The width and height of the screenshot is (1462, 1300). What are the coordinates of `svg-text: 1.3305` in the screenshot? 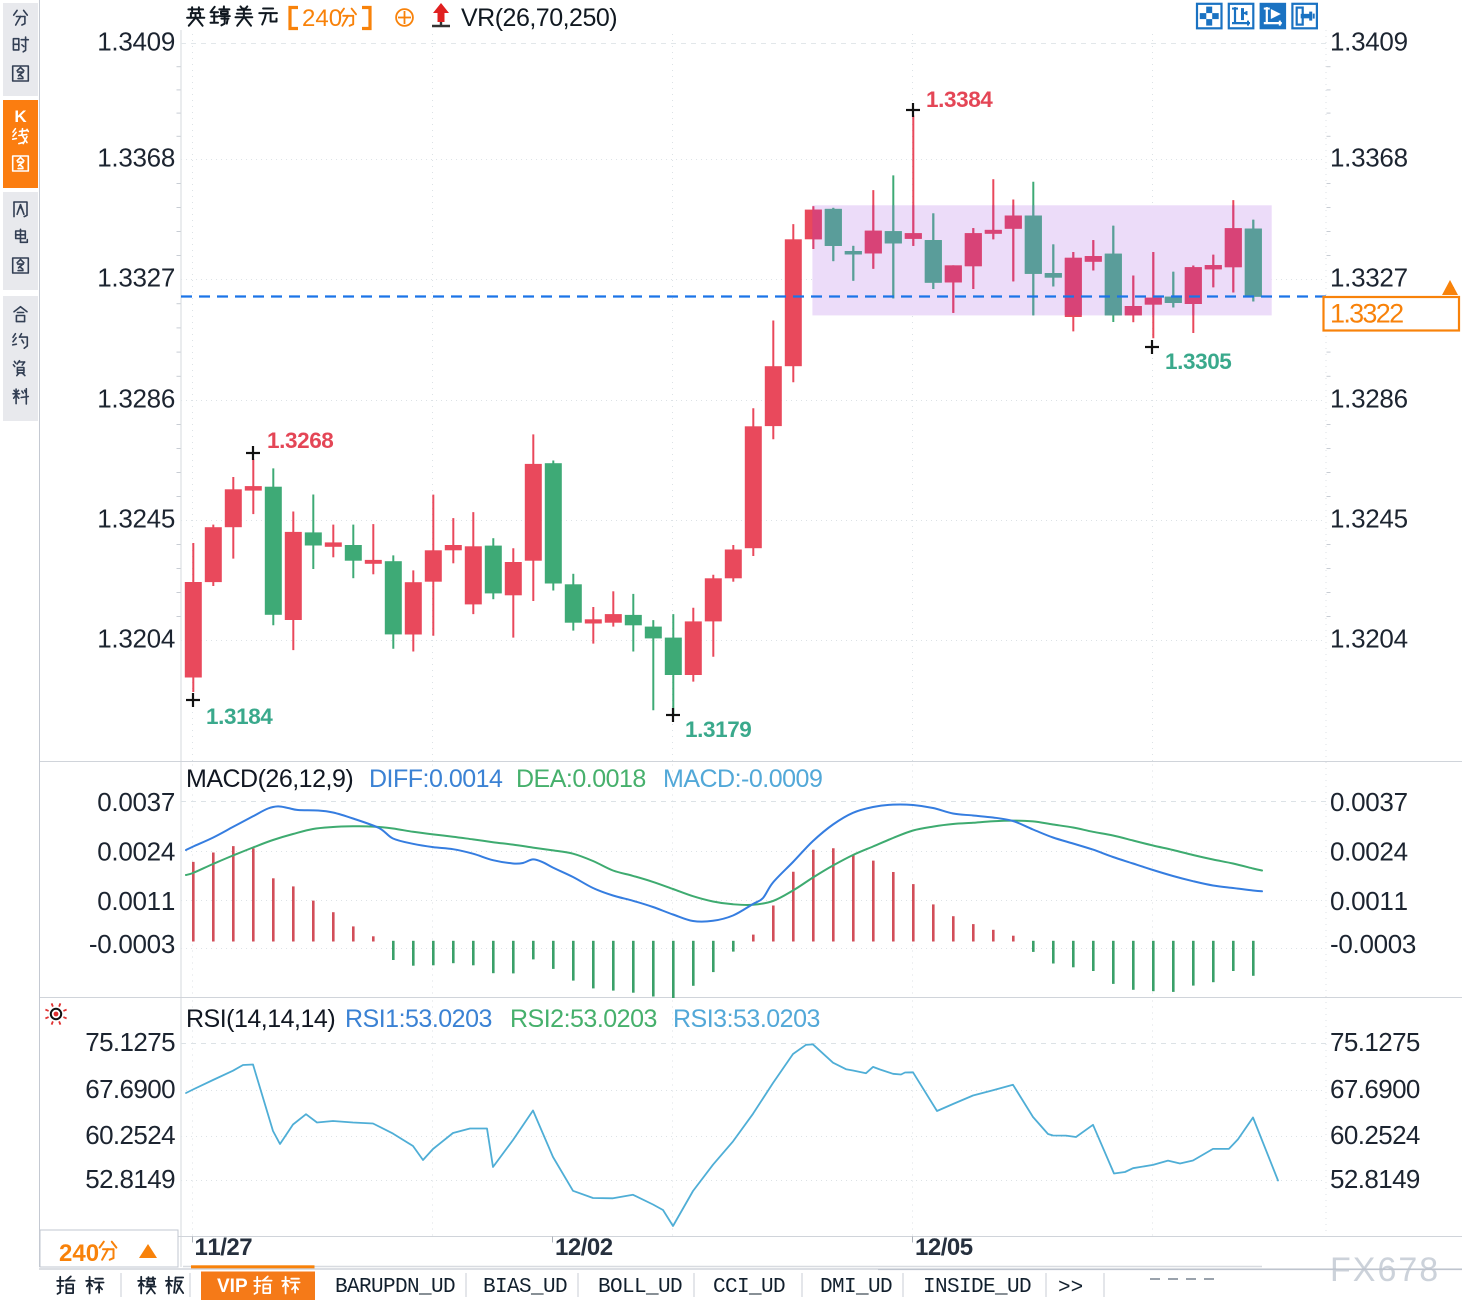 It's located at (1198, 361).